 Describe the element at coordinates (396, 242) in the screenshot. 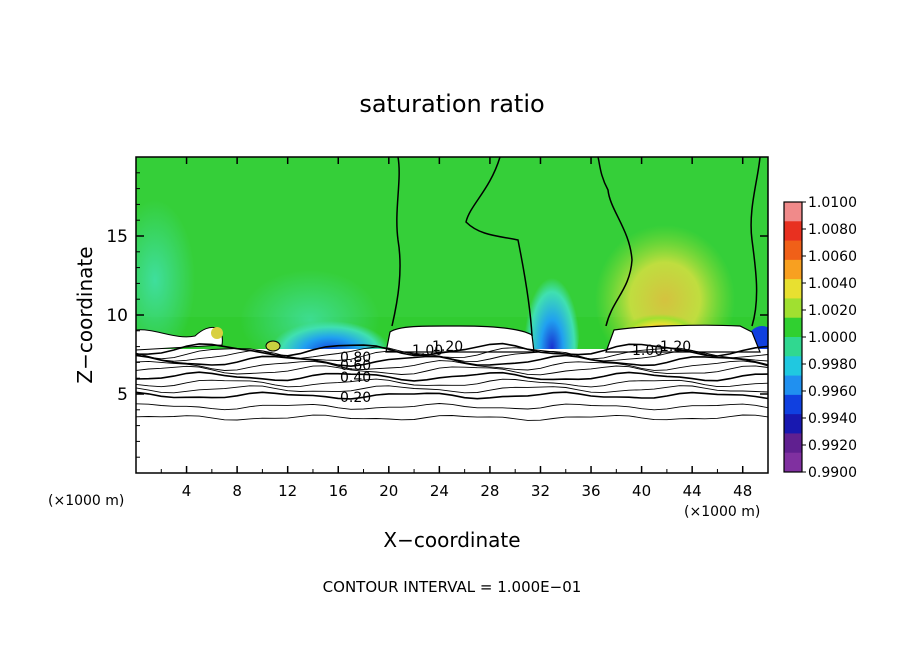

I see `contour-1-00-left` at that location.